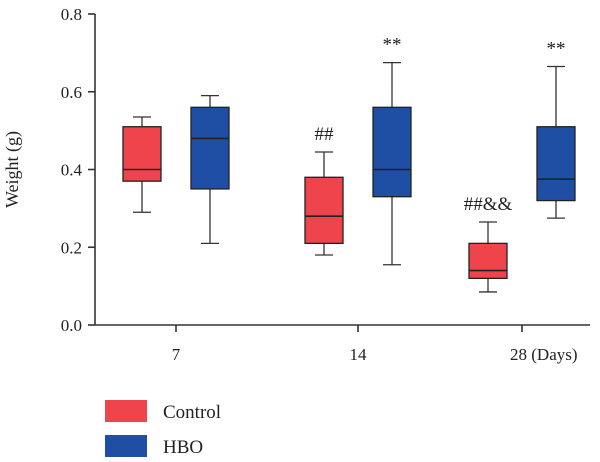 This screenshot has height=462, width=600. I want to click on box-hbo-2: **, so click(556, 128).